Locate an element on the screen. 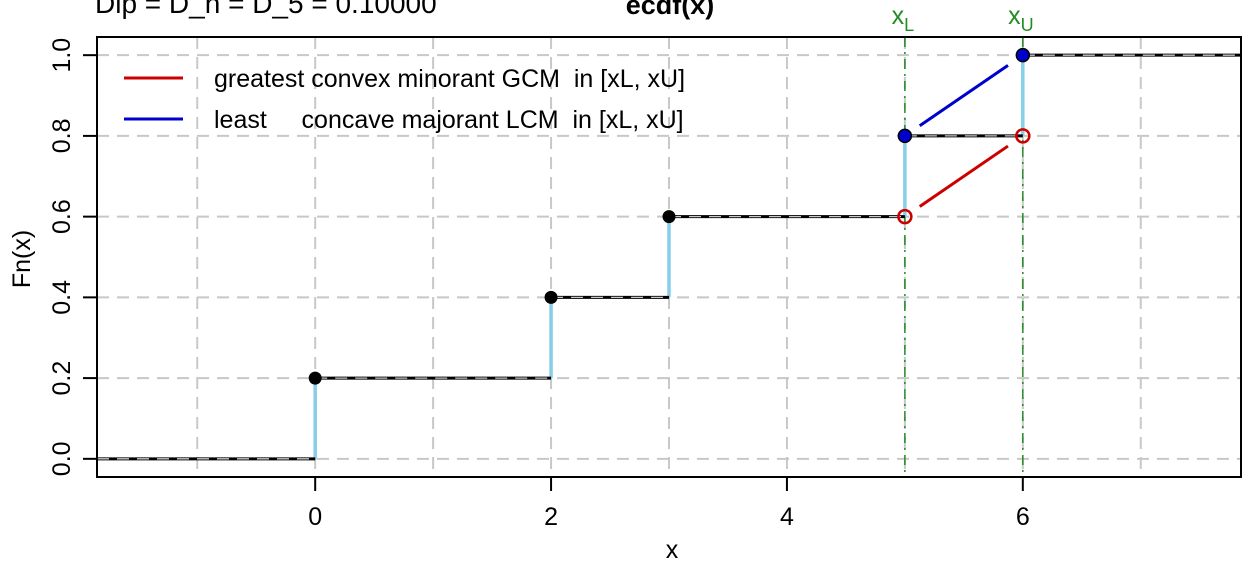 This screenshot has width=1246, height=565. y-tick-label: 0.0 is located at coordinates (62, 458).